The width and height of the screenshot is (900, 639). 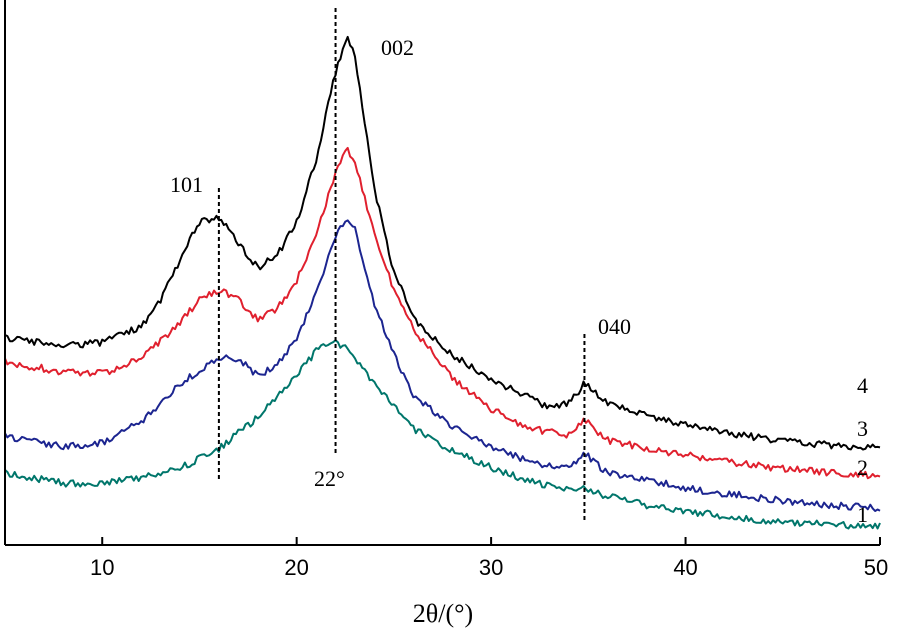 What do you see at coordinates (862, 385) in the screenshot?
I see `series-label-4: 4` at bounding box center [862, 385].